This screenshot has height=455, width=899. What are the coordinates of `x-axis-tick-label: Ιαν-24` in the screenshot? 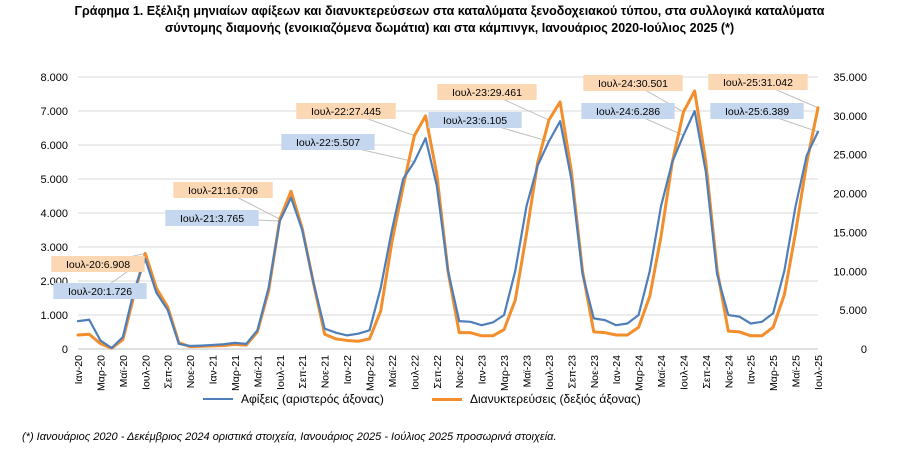 It's located at (617, 370).